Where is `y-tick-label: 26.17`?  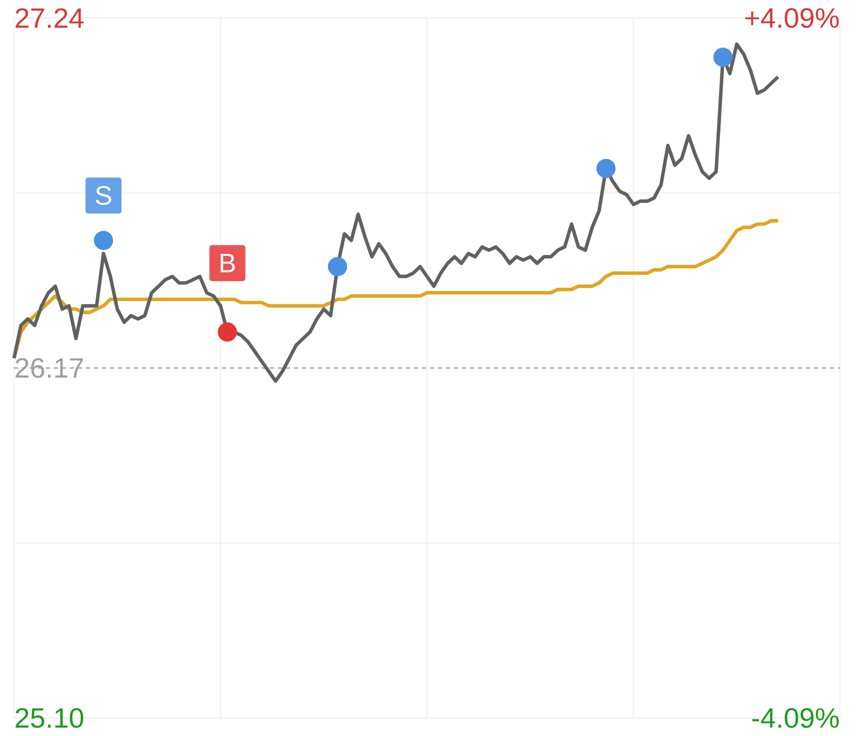
y-tick-label: 26.17 is located at coordinates (49, 368).